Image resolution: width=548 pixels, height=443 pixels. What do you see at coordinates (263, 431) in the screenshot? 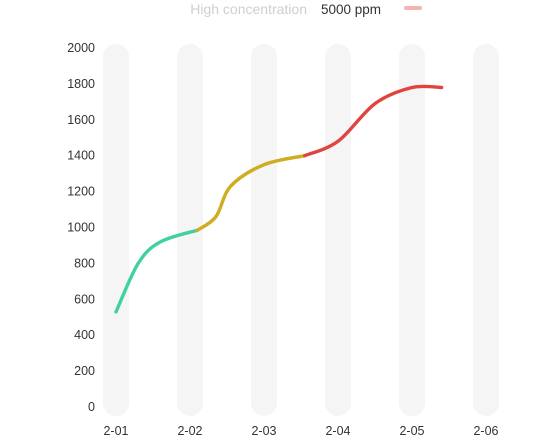
I see `x-tick-label: 2-03` at bounding box center [263, 431].